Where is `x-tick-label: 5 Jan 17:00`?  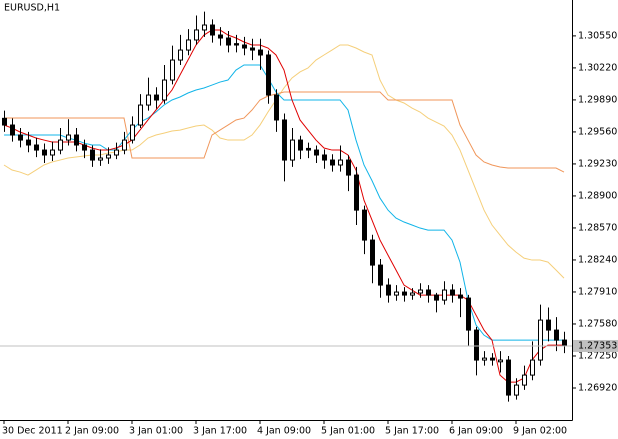
x-tick-label: 5 Jan 17:00 is located at coordinates (412, 431).